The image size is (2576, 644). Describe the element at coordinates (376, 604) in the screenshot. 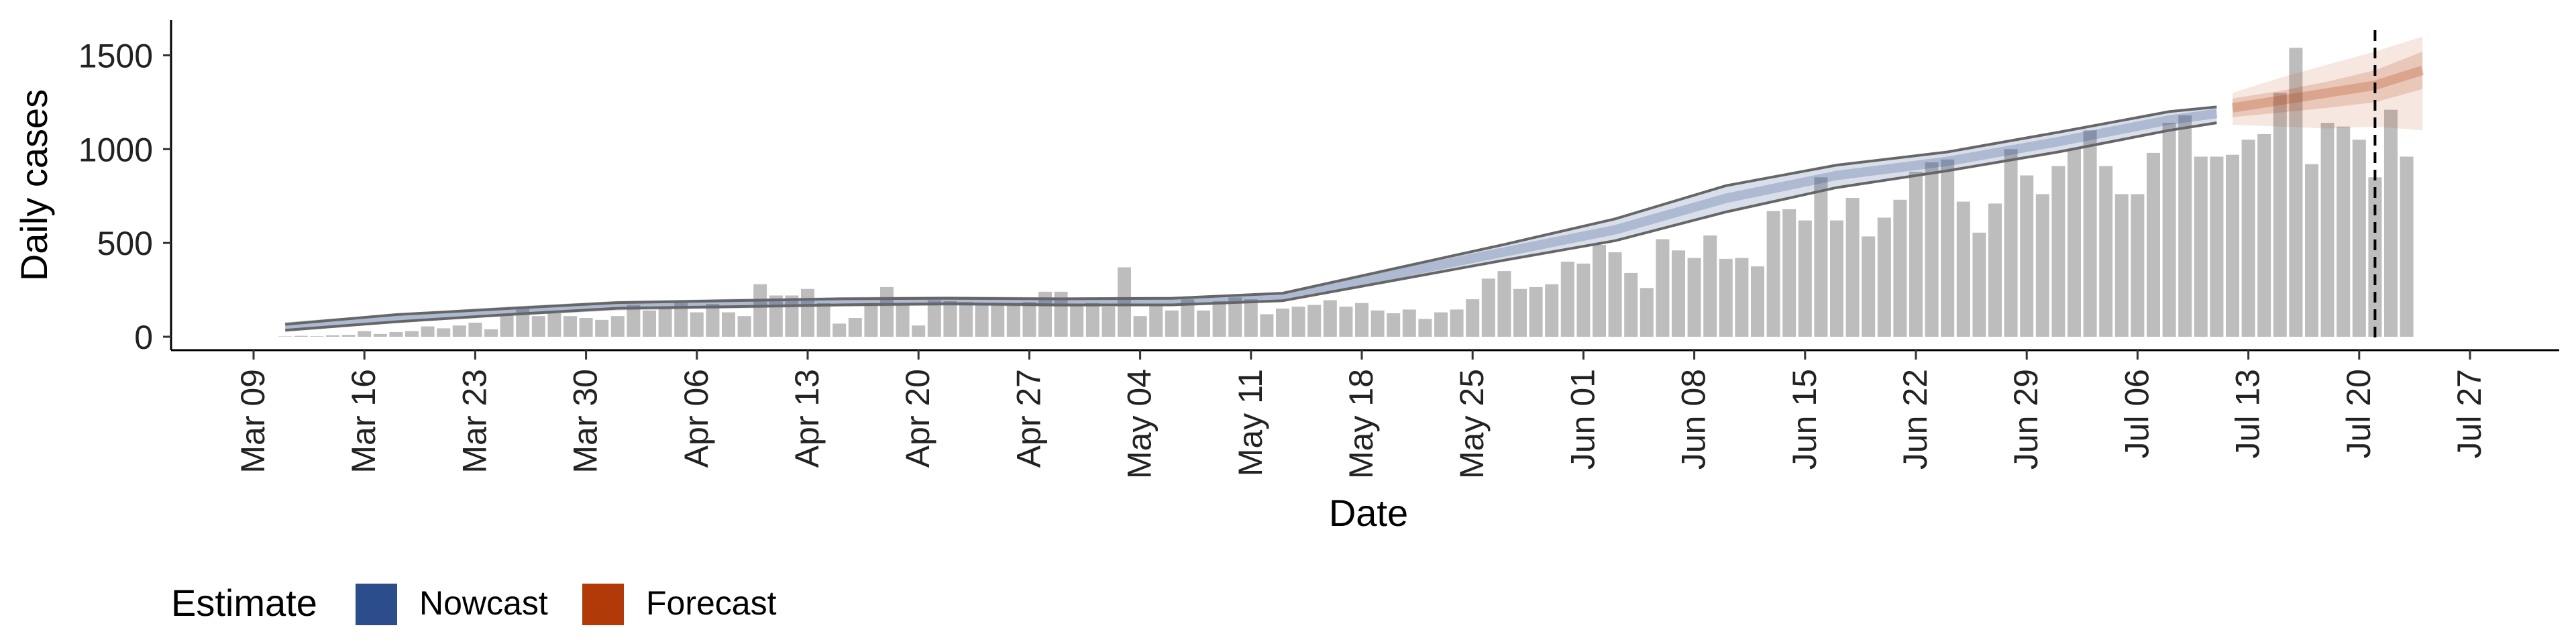

I see `legend-nowcast-swatch` at that location.